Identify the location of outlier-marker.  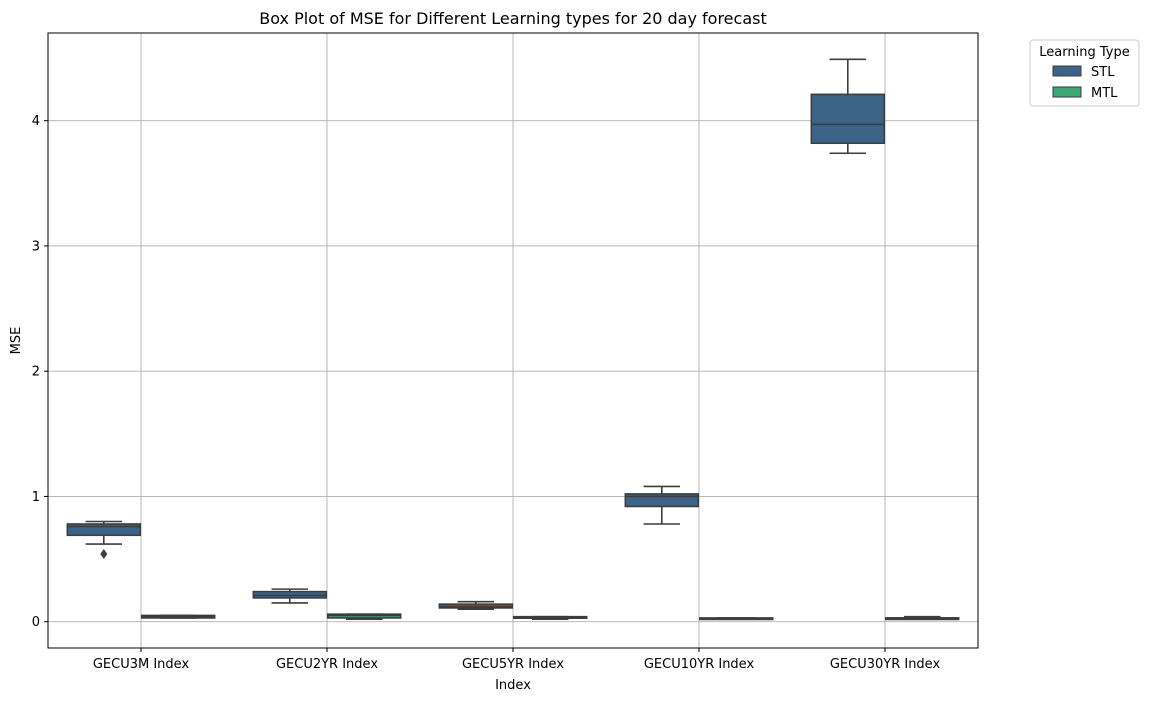
(104, 554).